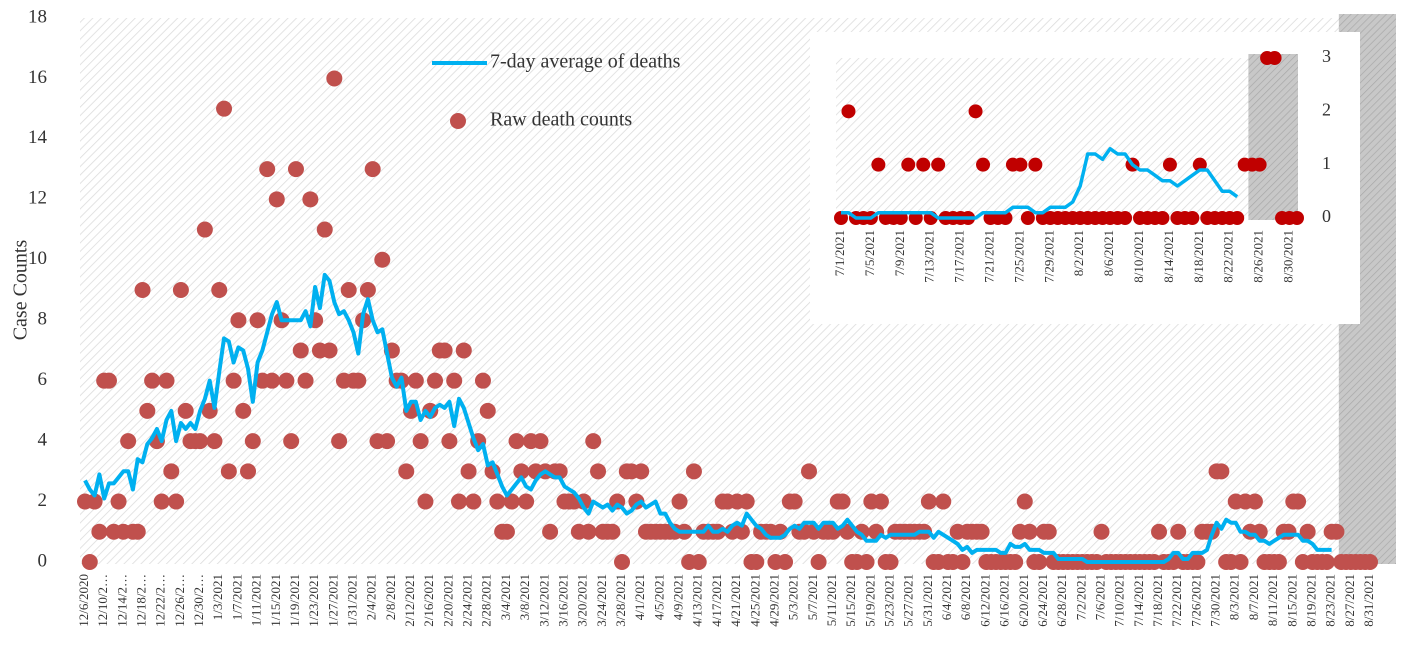 The image size is (1414, 658). Describe the element at coordinates (1326, 109) in the screenshot. I see `y-tick-label: 2` at that location.